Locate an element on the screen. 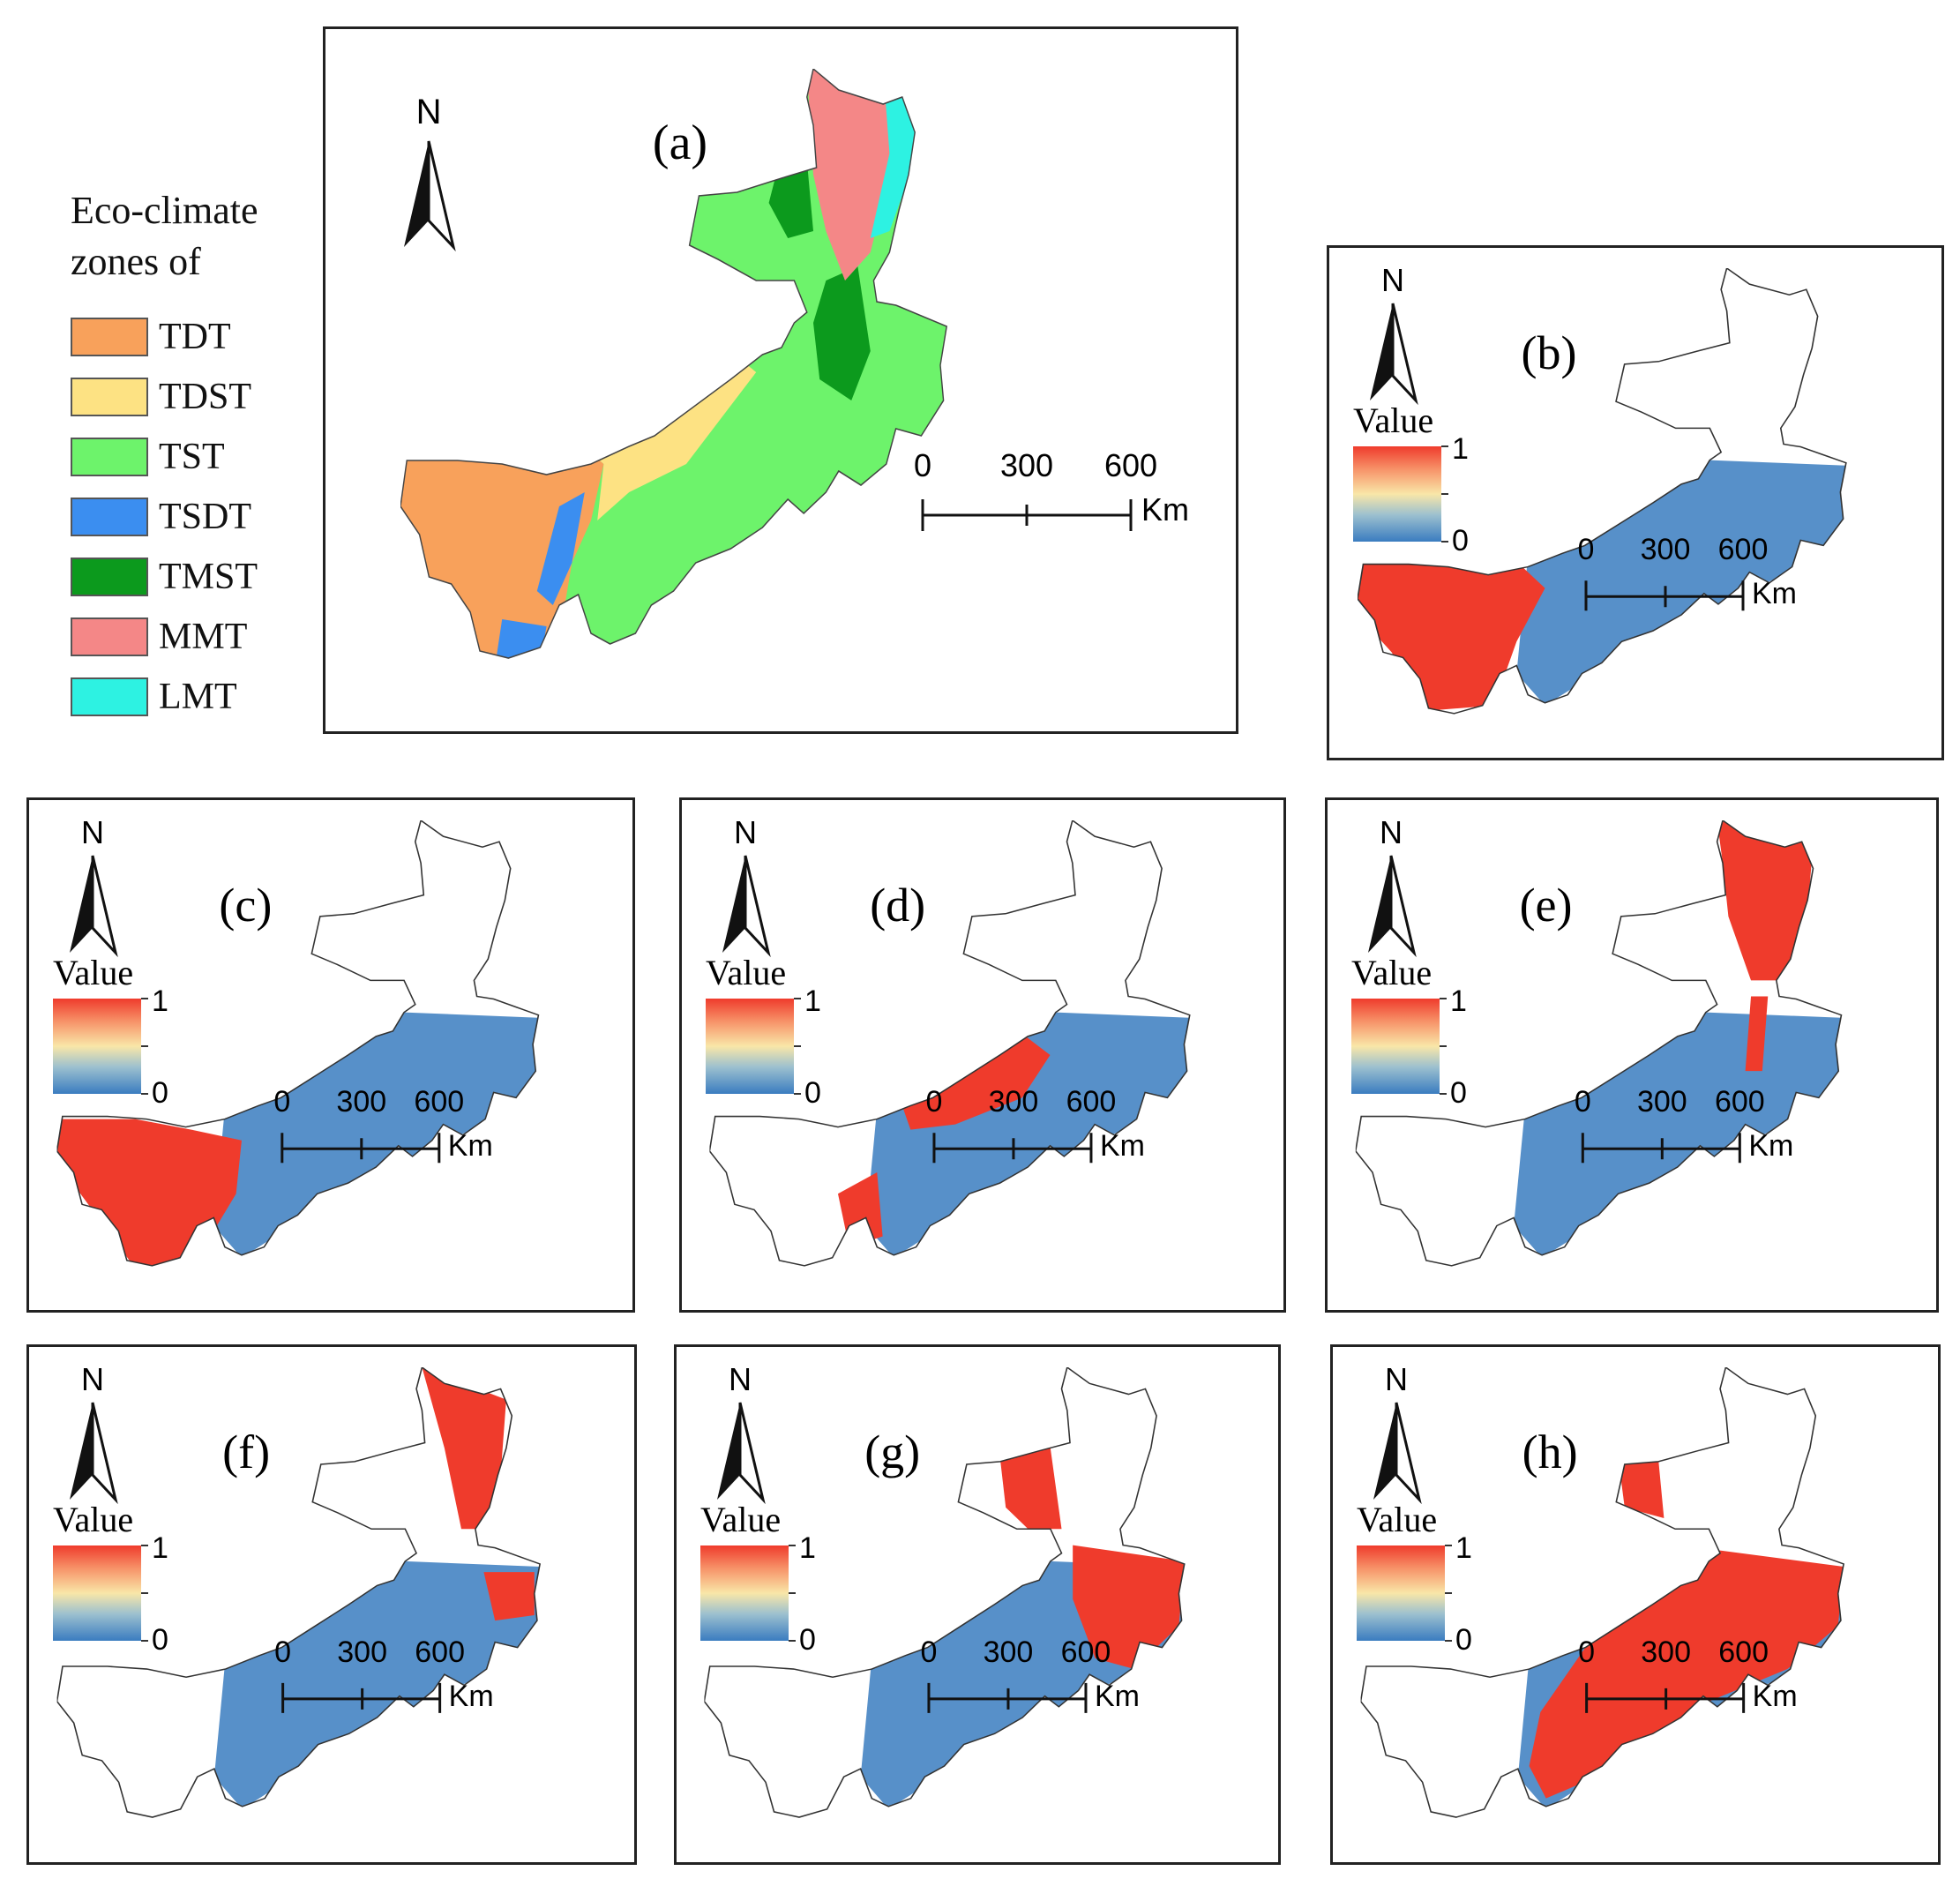 This screenshot has height=1886, width=1960. legend-item-tst: TST is located at coordinates (185, 457).